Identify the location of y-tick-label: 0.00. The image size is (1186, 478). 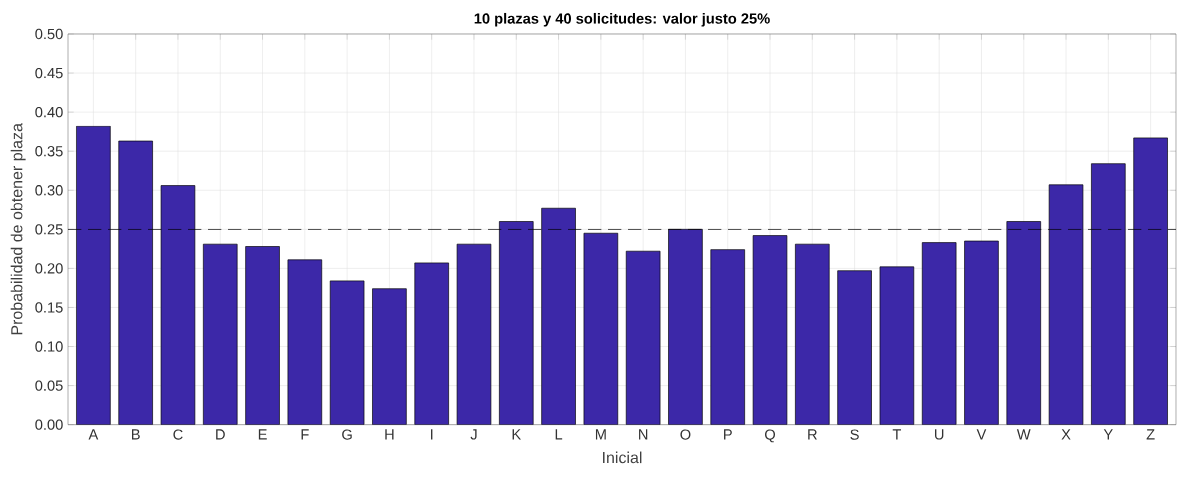
(49, 424).